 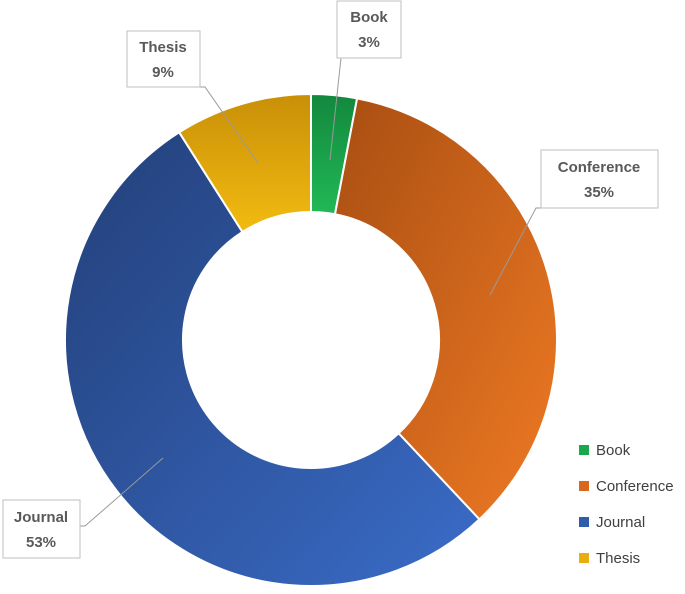 What do you see at coordinates (584, 486) in the screenshot?
I see `legend-swatch-conference` at bounding box center [584, 486].